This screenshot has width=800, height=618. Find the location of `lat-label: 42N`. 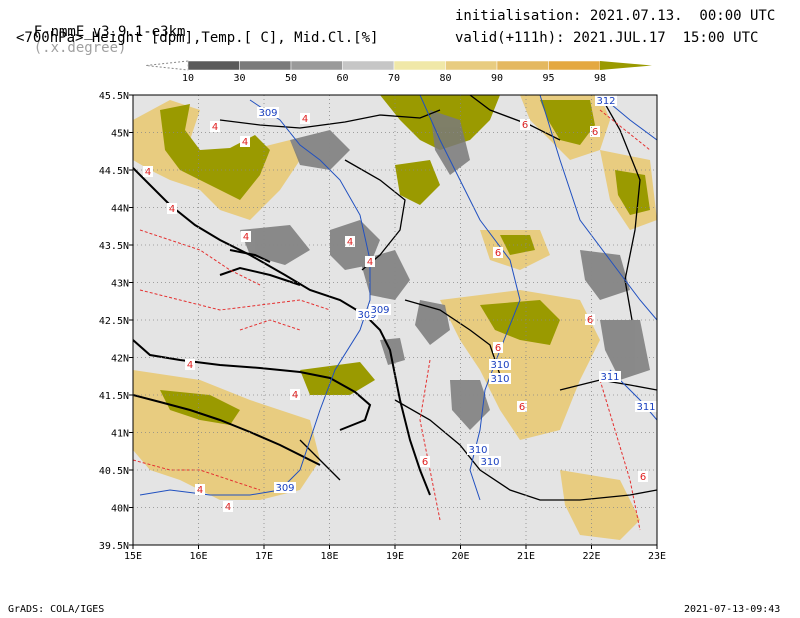

lat-label: 42N is located at coordinates (120, 359).